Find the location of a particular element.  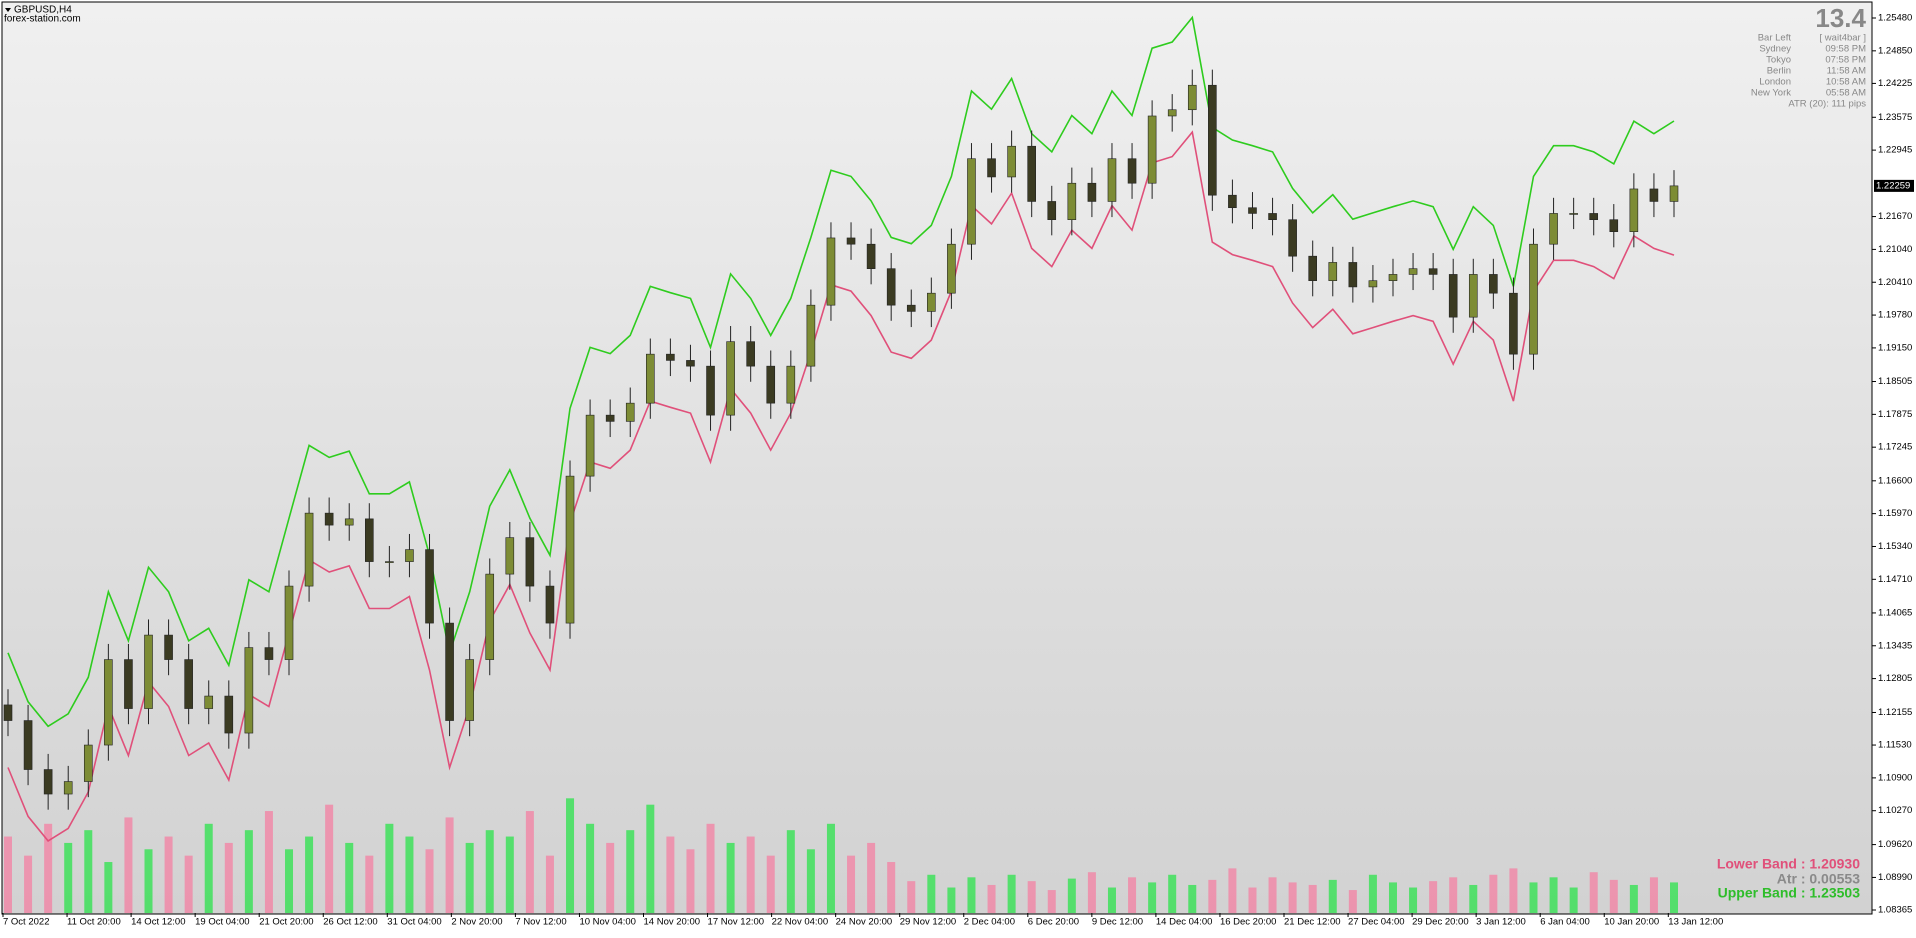

current-price: 1.22259 is located at coordinates (1893, 185).